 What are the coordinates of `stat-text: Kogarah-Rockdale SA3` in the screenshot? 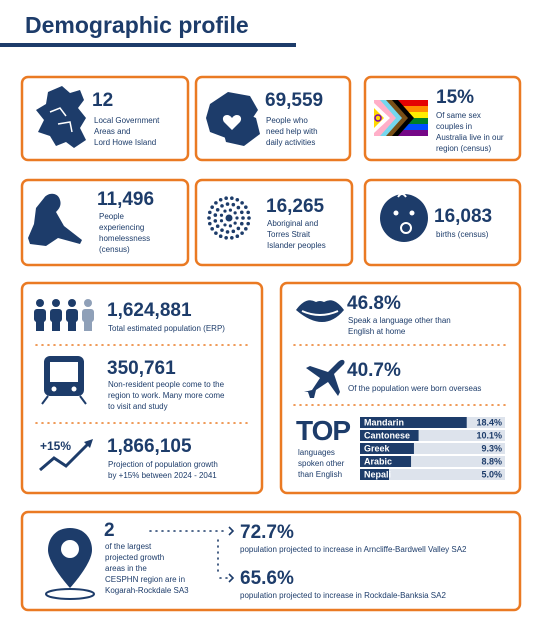 It's located at (147, 590).